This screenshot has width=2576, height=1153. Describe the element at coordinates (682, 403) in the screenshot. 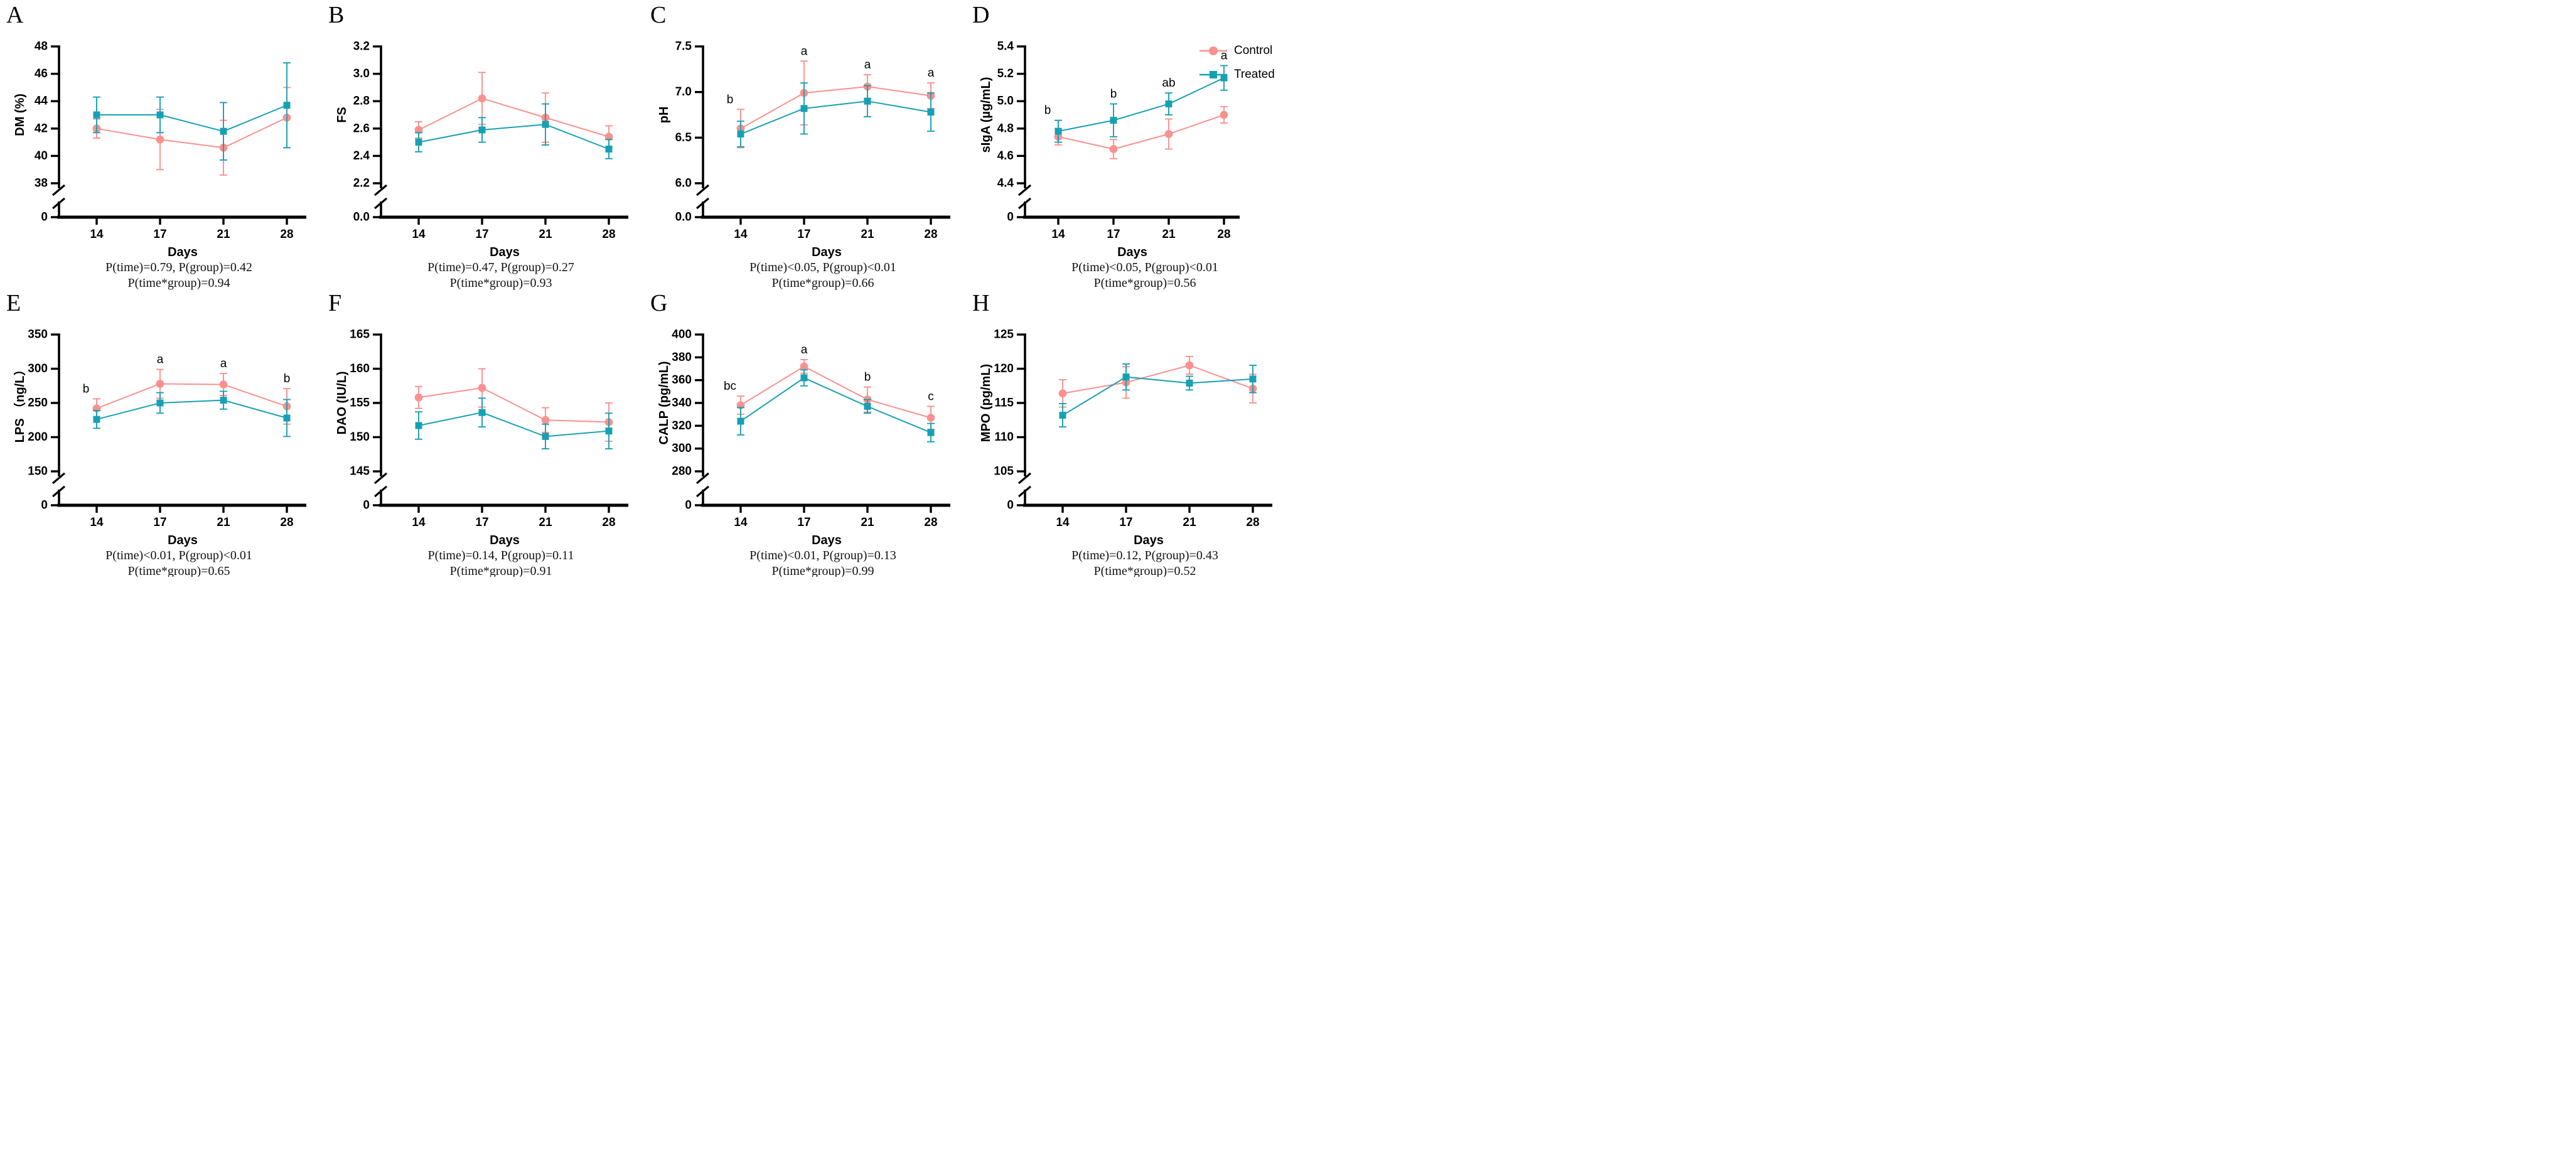

I see `svg-text: 340` at that location.